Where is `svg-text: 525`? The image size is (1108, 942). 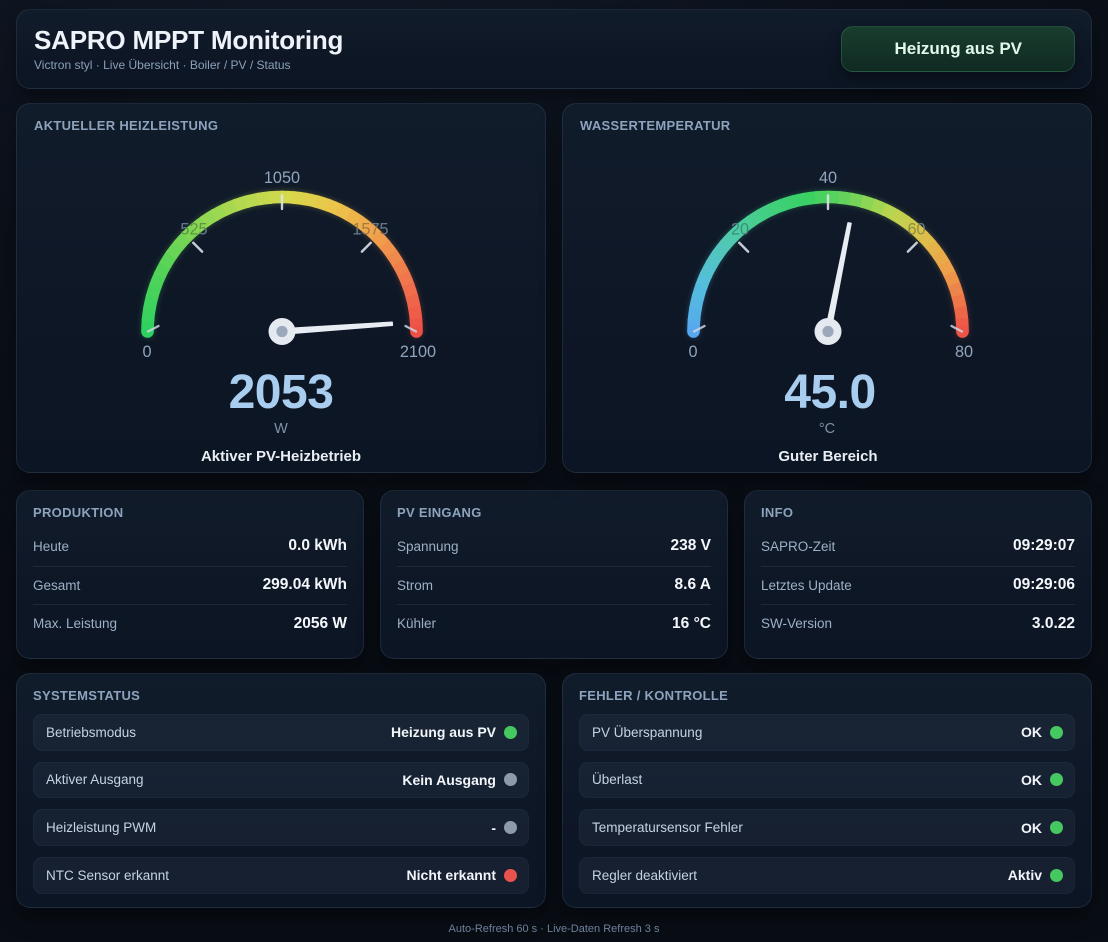
svg-text: 525 is located at coordinates (193, 230).